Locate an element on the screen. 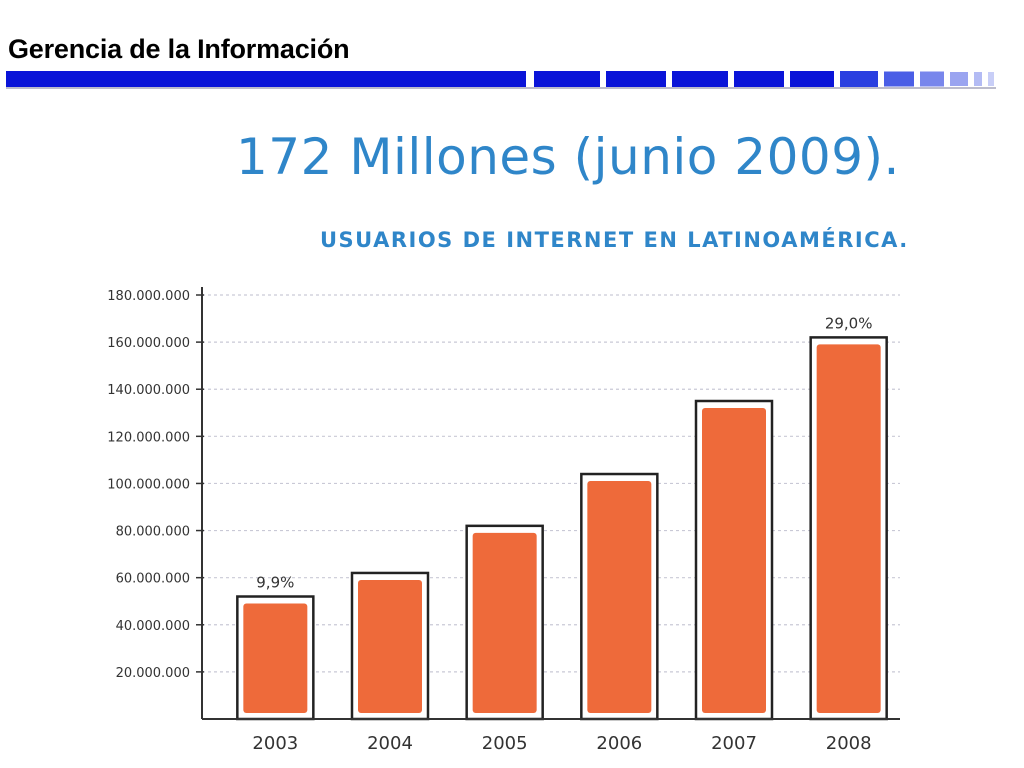  chart-subtitle: USUARIOS DE INTERNET EN LATINOAMÉRICA. is located at coordinates (614, 240).